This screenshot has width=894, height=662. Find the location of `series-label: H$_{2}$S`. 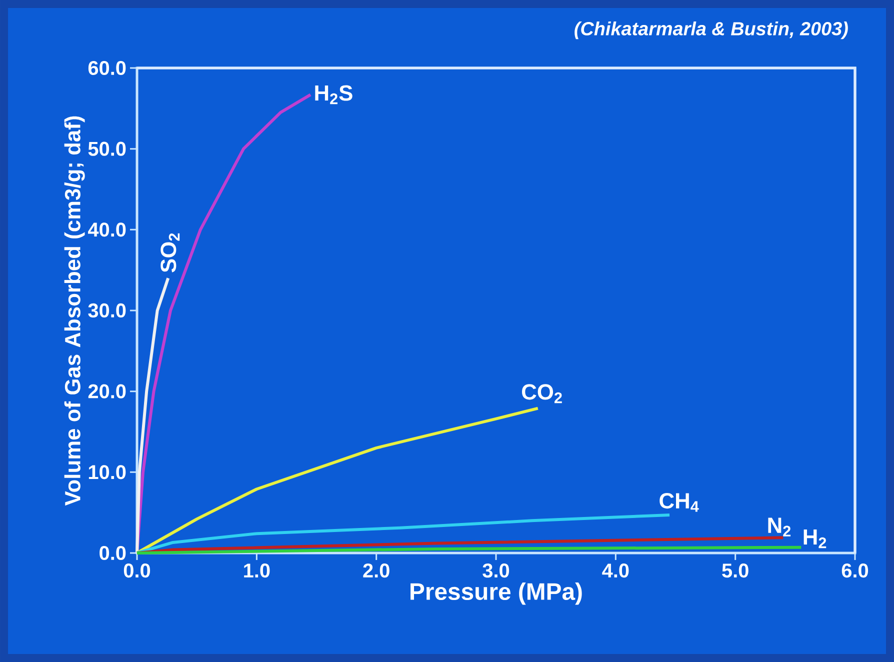

series-label: H$_{2}$S is located at coordinates (333, 94).